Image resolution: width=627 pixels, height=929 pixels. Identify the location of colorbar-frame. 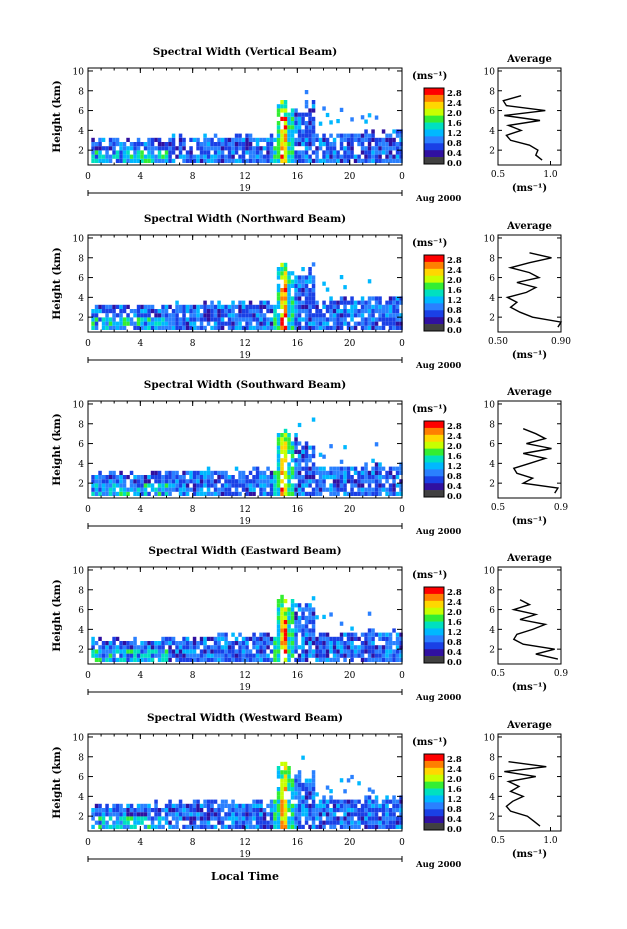
(434, 792).